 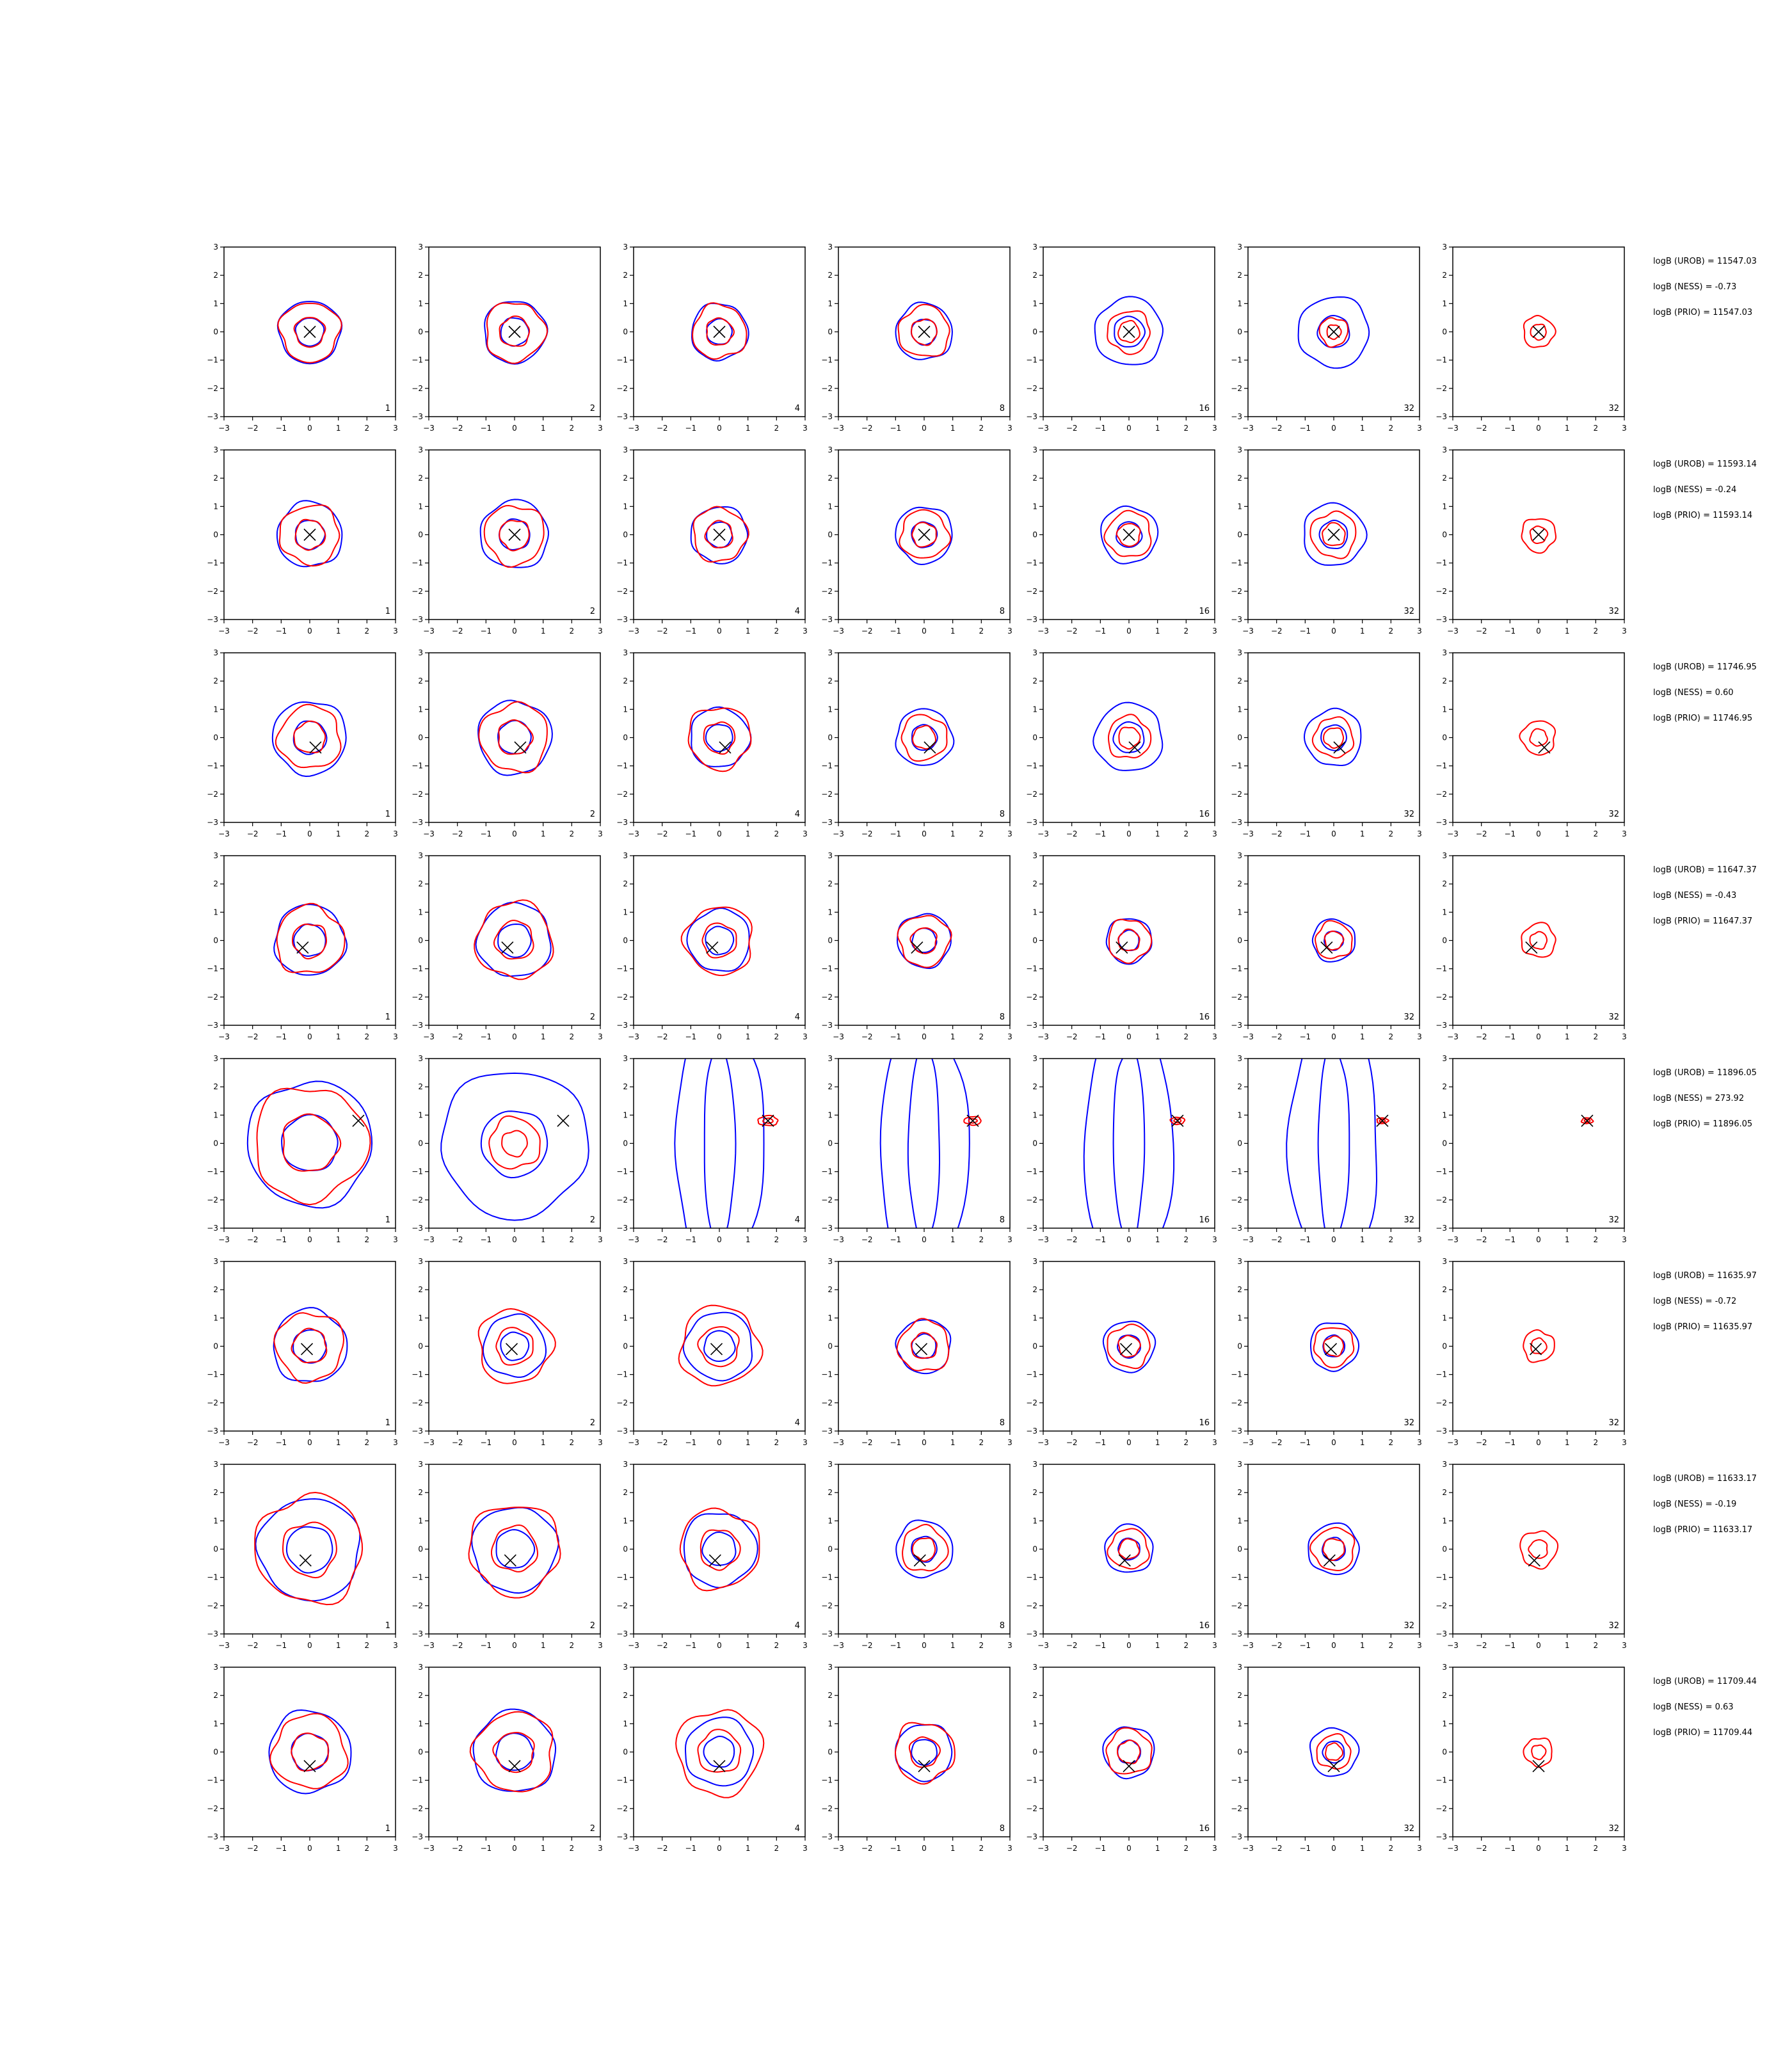 What do you see at coordinates (302, 1149) in the screenshot?
I see `panel-r5-c1: −3 −2 −1 0 1 2 3 3 2 1 0 −1 −2 −3 1` at bounding box center [302, 1149].